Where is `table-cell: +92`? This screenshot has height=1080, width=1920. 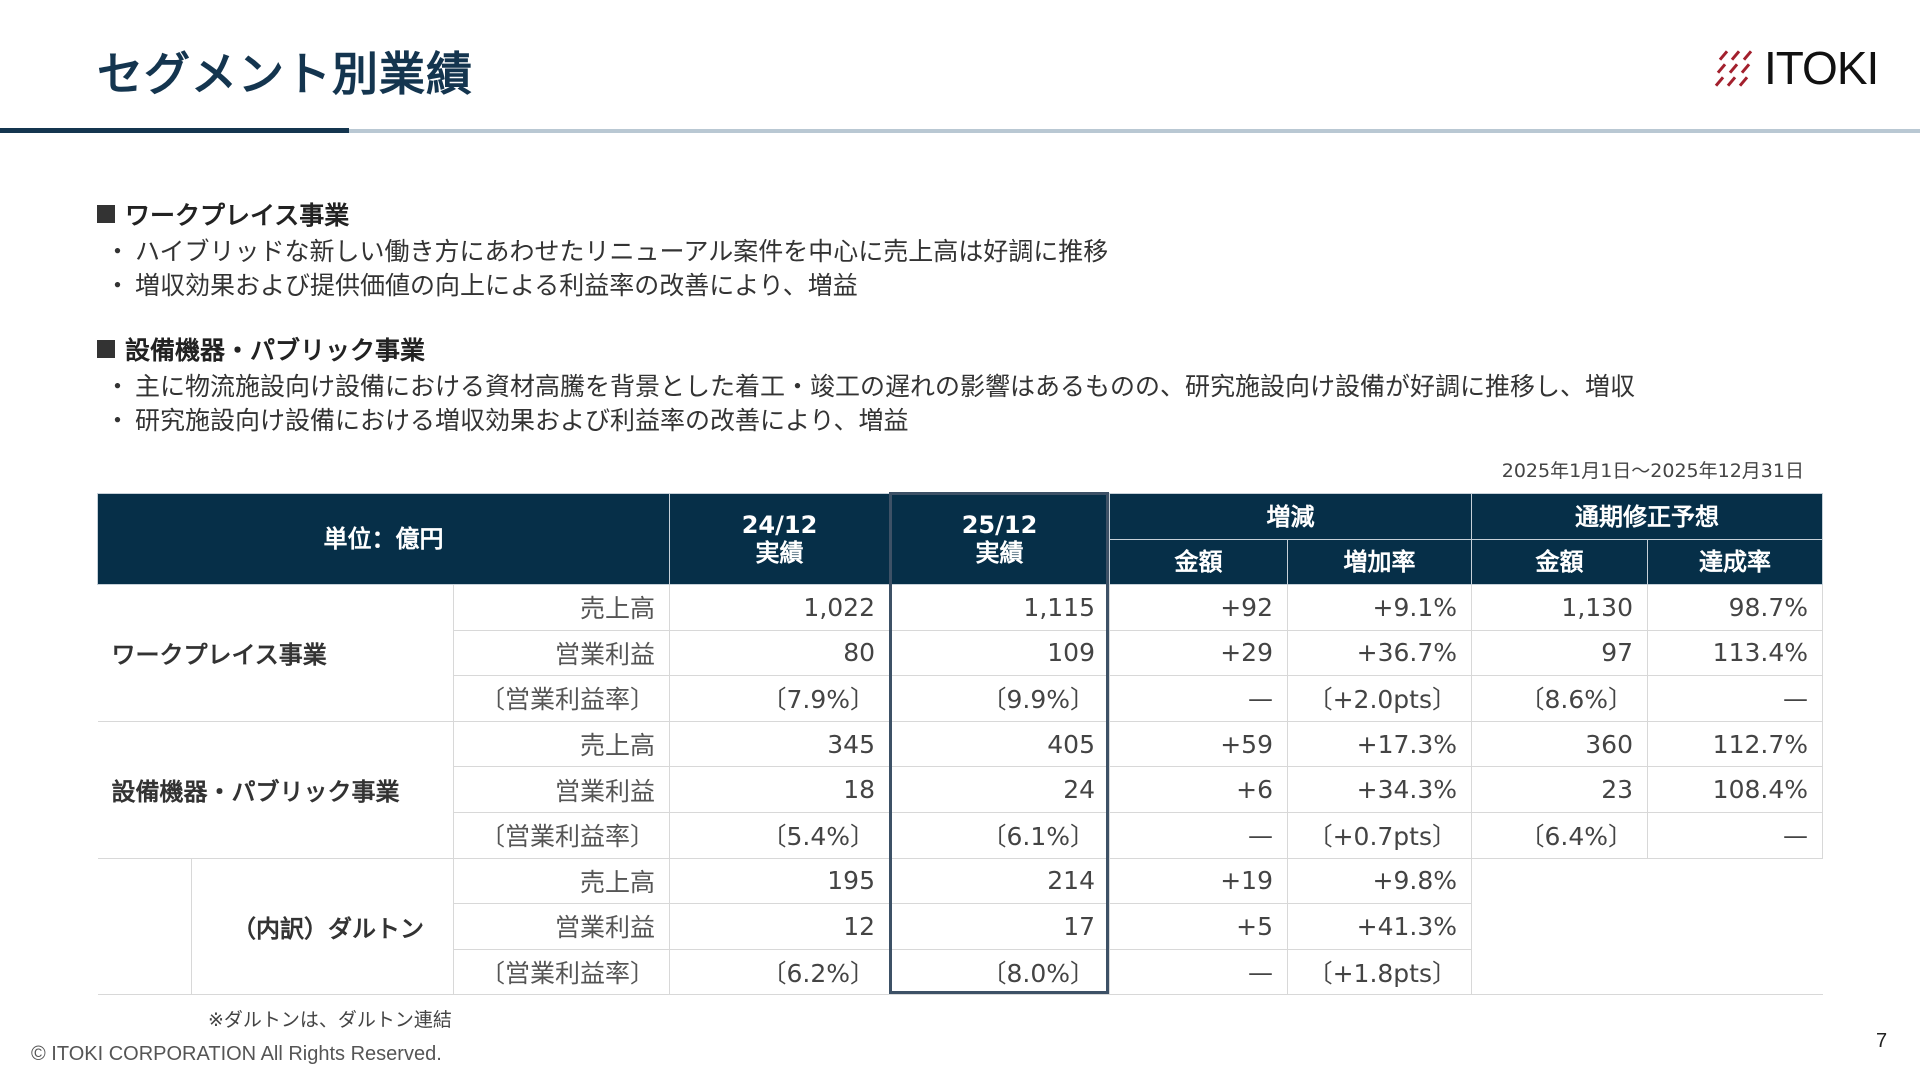 table-cell: +92 is located at coordinates (1198, 607).